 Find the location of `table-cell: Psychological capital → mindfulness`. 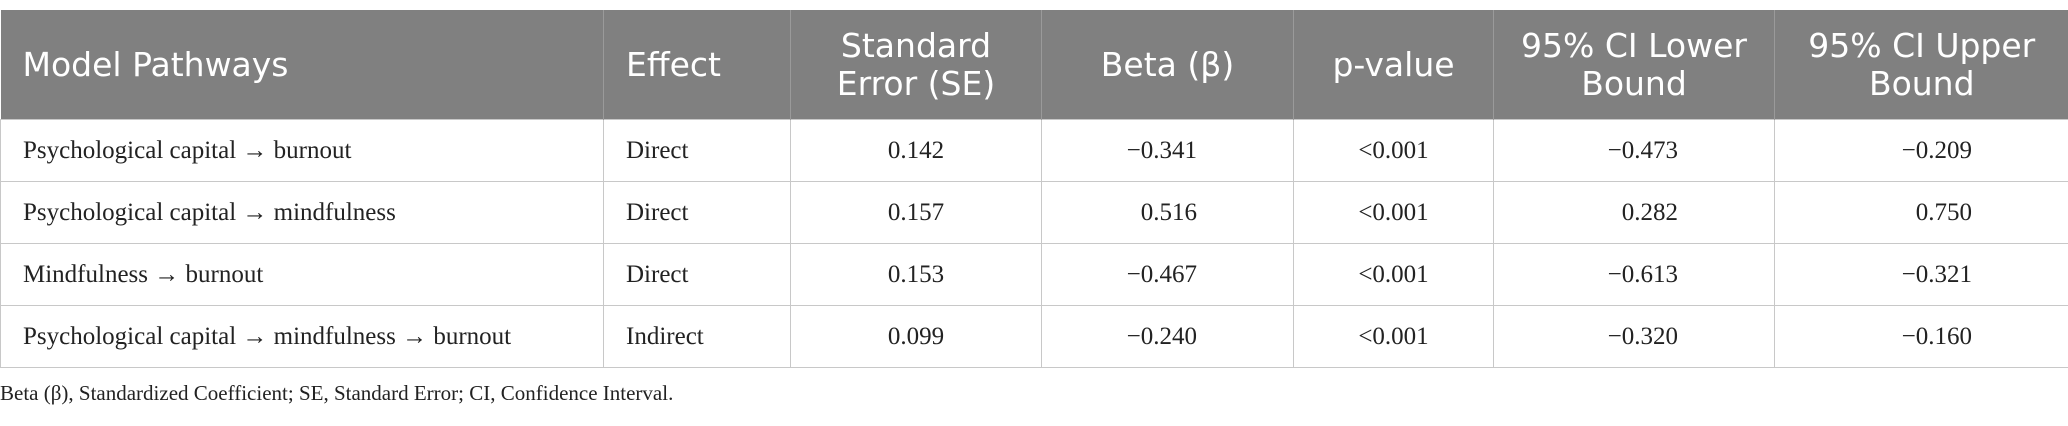

table-cell: Psychological capital → mindfulness is located at coordinates (302, 212).